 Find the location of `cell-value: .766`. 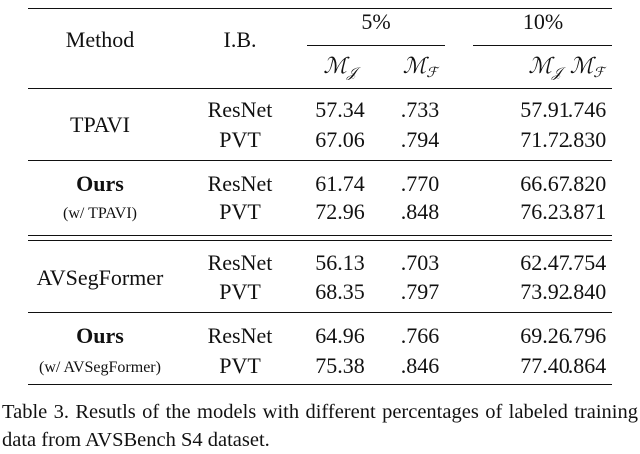

cell-value: .766 is located at coordinates (420, 335).